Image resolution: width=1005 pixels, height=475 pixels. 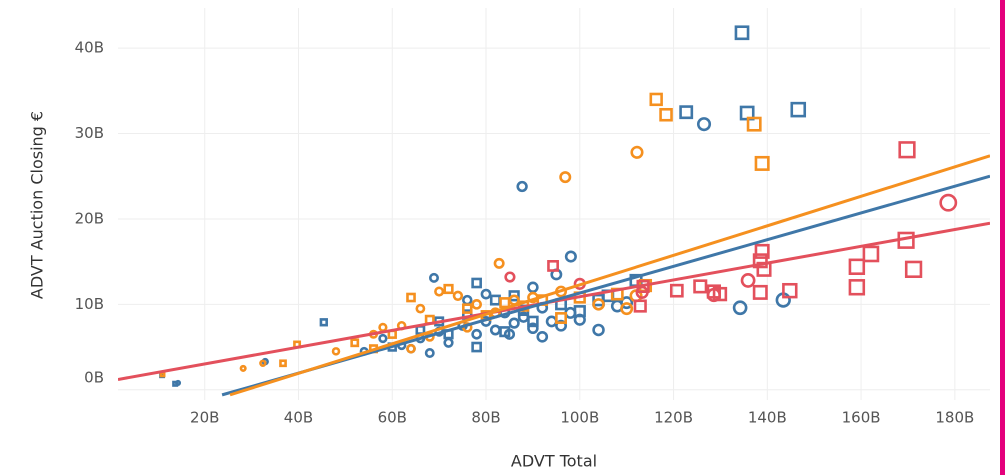 What do you see at coordinates (954, 418) in the screenshot?
I see `x-tick-label: 180B` at bounding box center [954, 418].